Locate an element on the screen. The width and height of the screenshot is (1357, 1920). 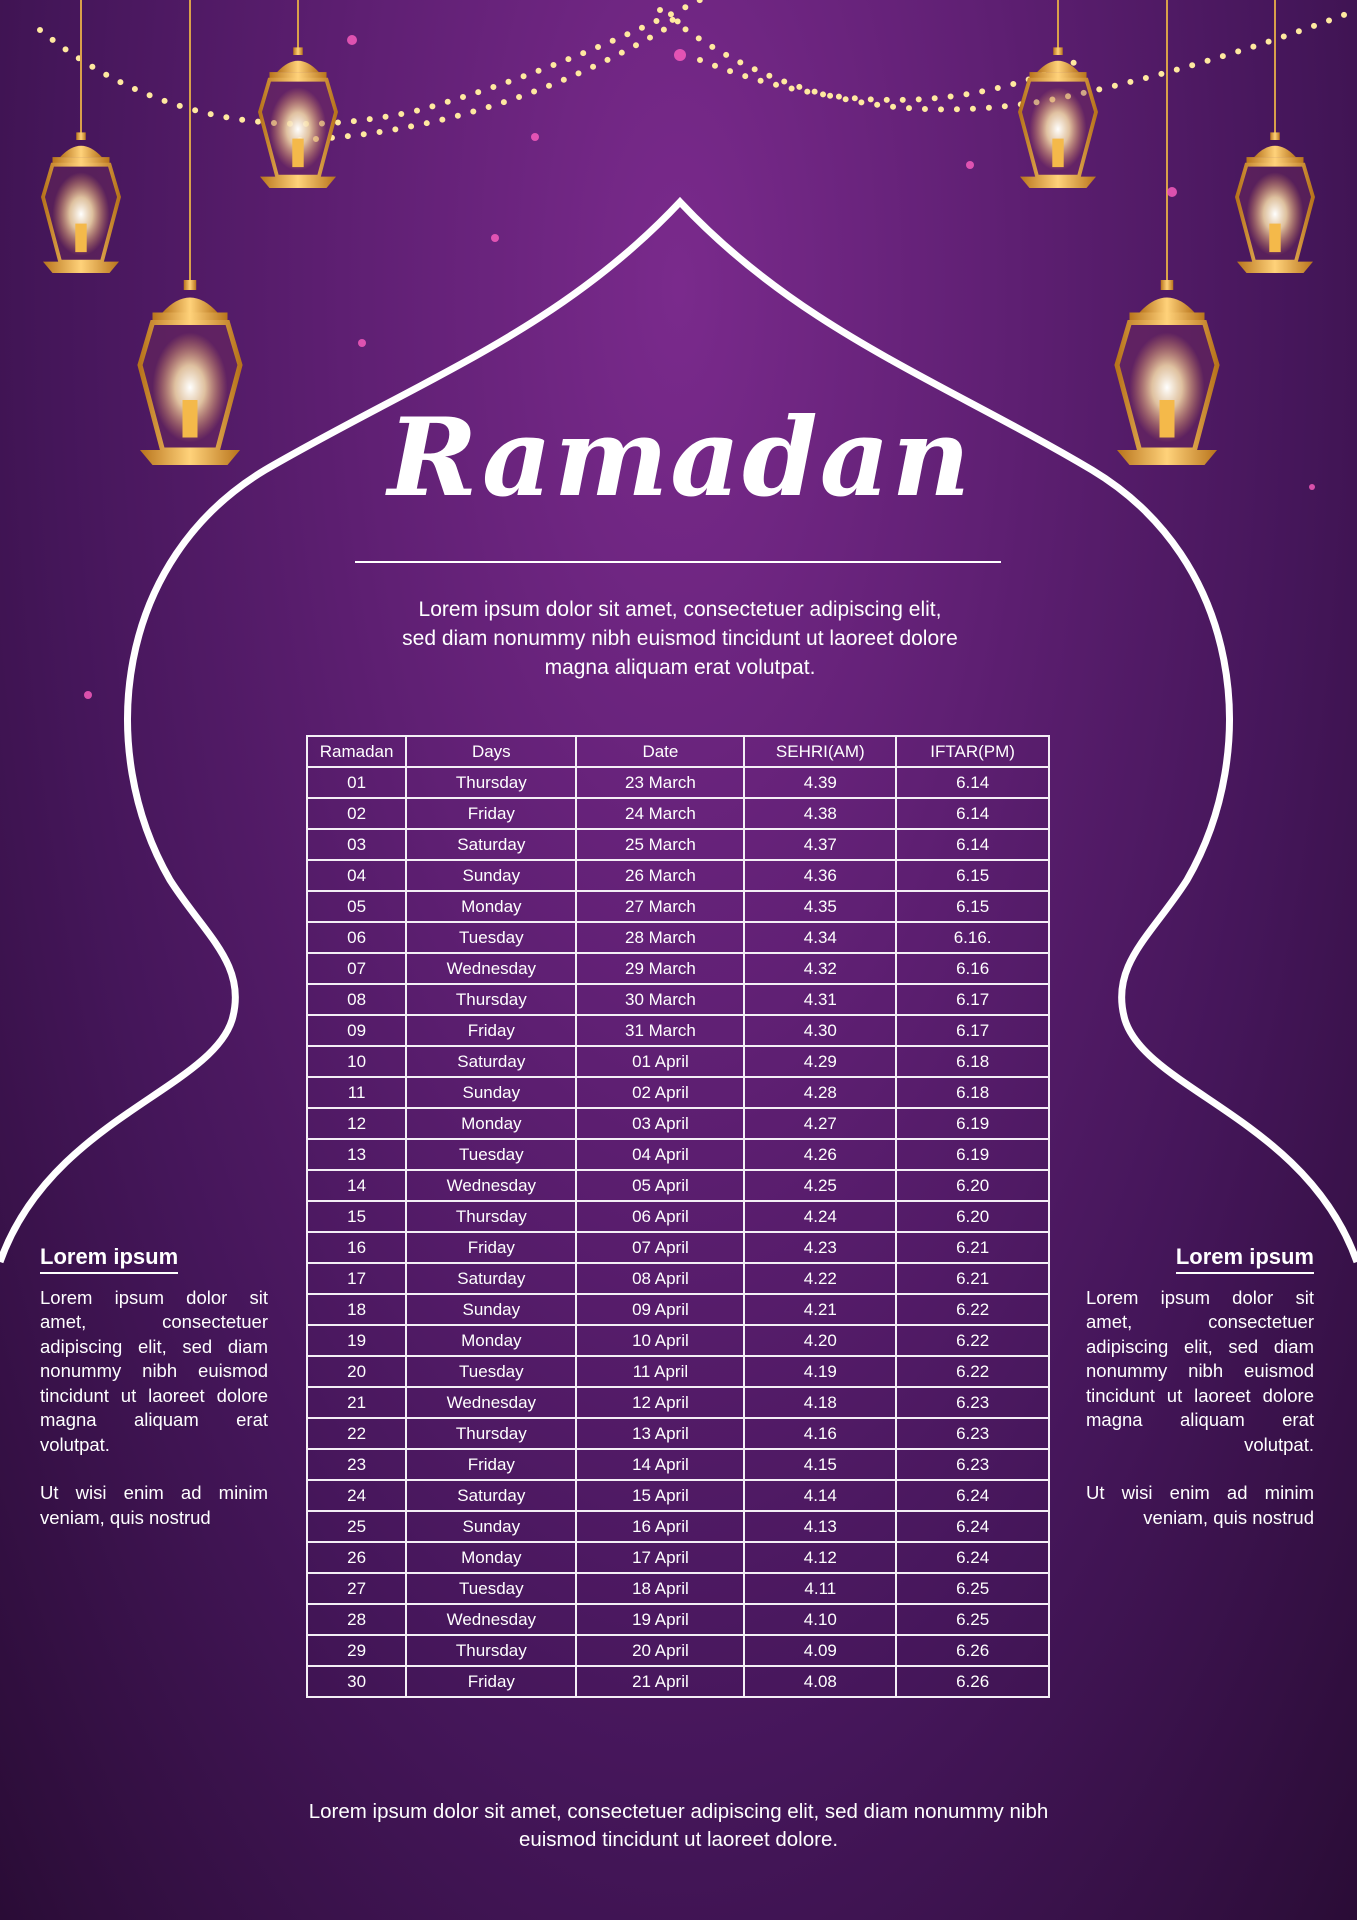
table-cell: 29 is located at coordinates (356, 1650).